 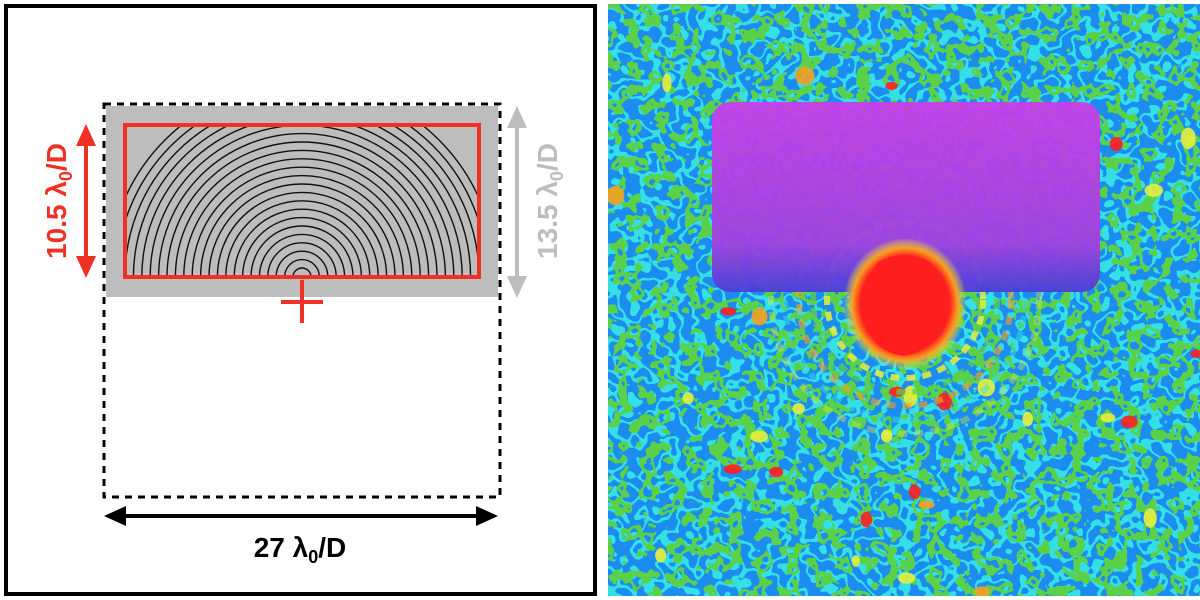 I want to click on star-position-cross, so click(x=302, y=301).